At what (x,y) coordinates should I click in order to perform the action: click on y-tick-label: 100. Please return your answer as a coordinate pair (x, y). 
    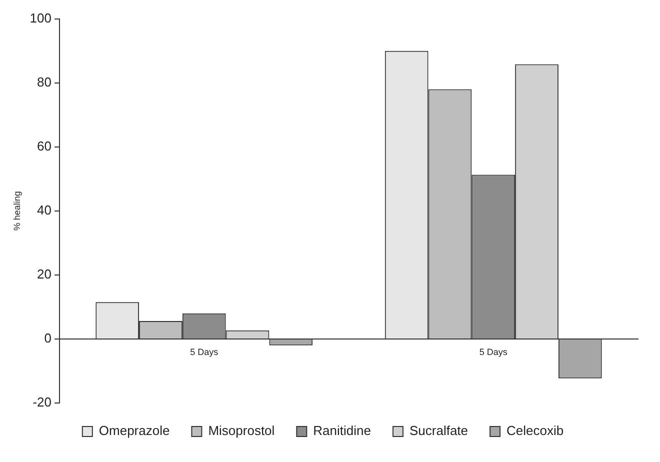
    Looking at the image, I should click on (41, 18).